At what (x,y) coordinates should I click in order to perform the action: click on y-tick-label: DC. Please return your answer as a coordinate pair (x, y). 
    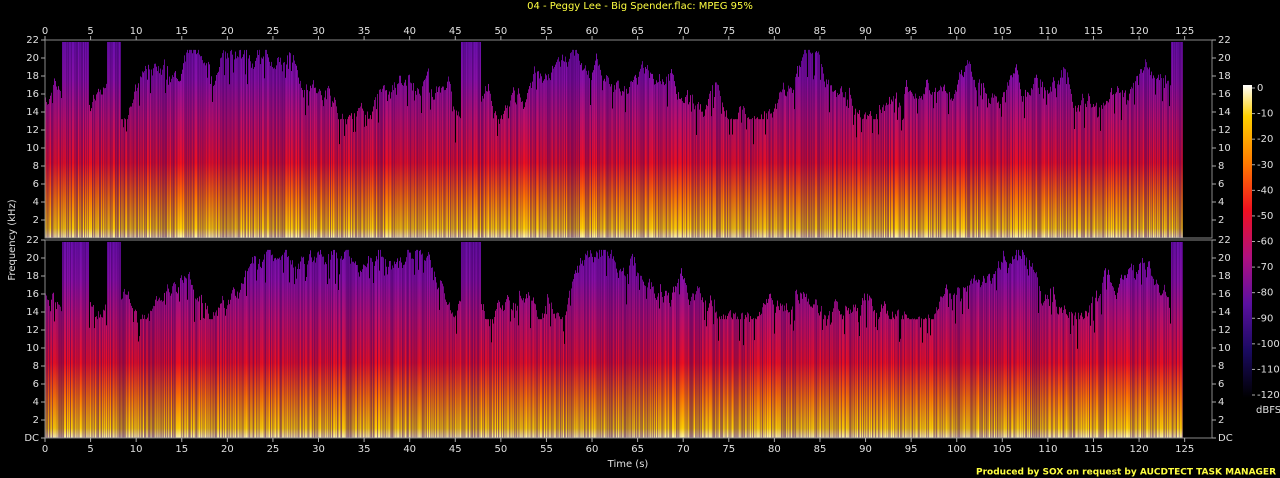
    Looking at the image, I should click on (31, 438).